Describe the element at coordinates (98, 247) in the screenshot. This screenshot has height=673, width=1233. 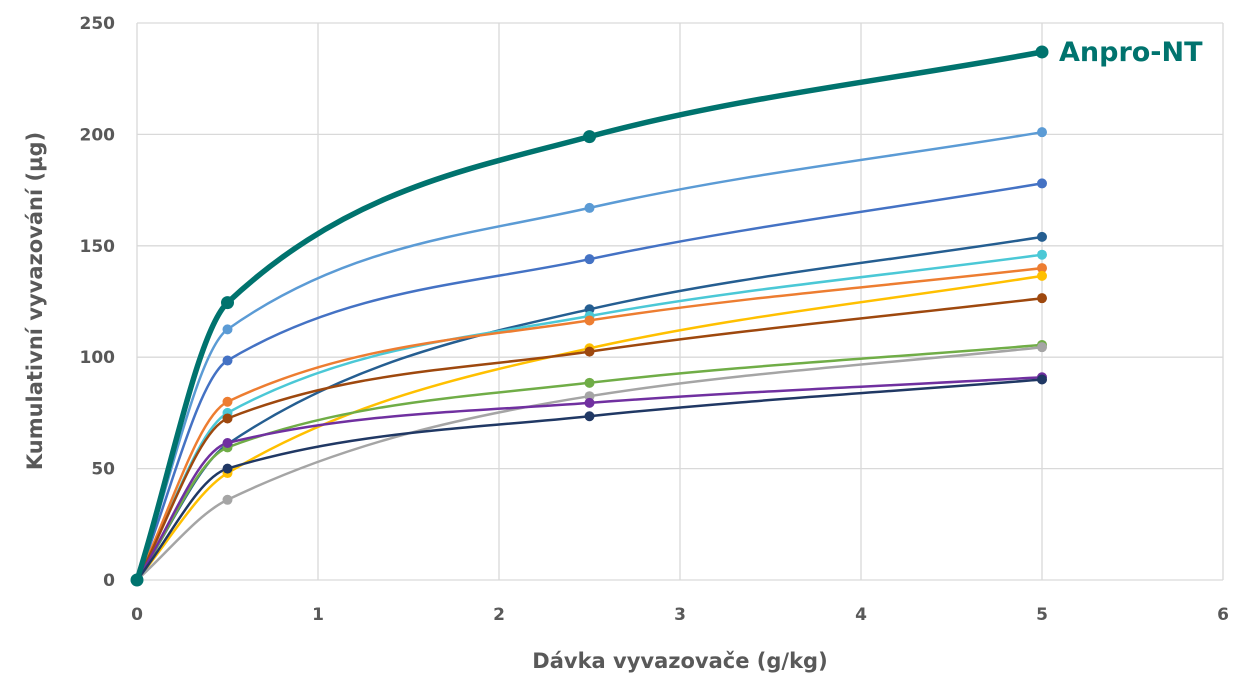
I see `y-tick-label: 150` at that location.